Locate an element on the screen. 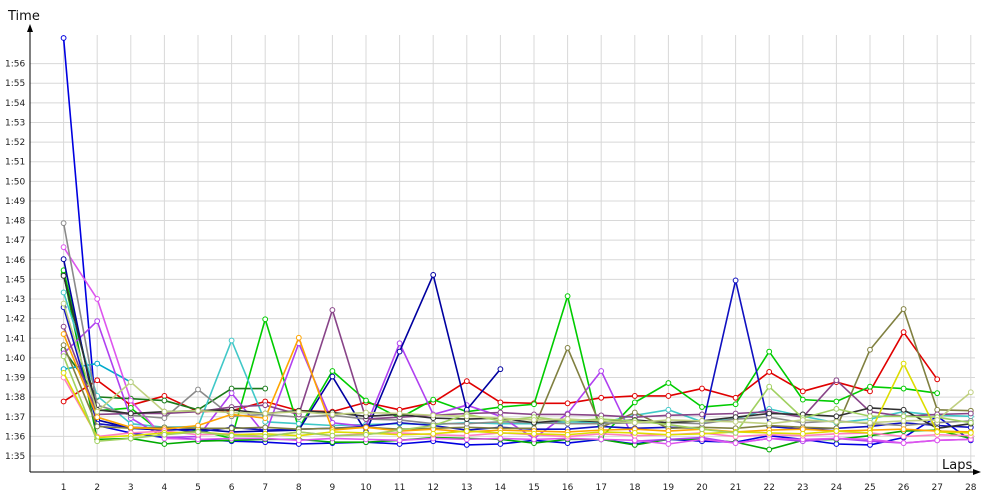 This screenshot has width=1000, height=500. y-axis-title: Time is located at coordinates (23, 16).